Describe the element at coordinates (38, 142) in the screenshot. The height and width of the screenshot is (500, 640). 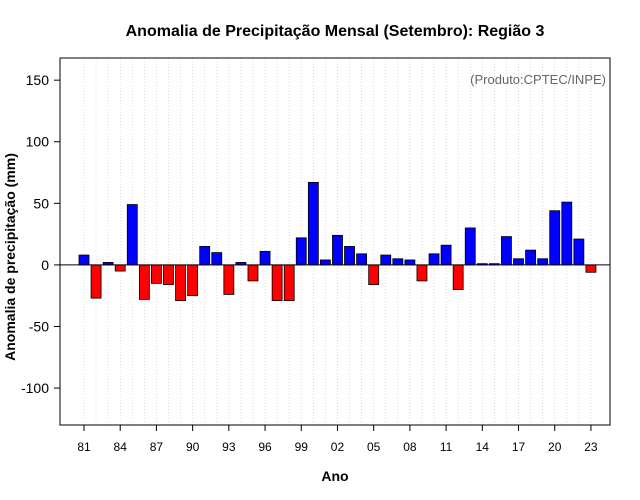
I see `y-tick-label: 100` at that location.